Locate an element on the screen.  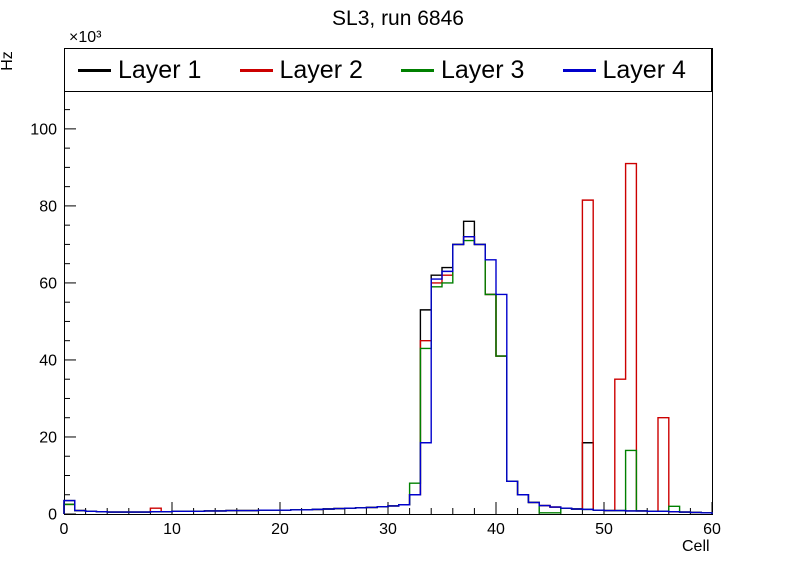
x-axis-tick-label: 0 is located at coordinates (64, 529).